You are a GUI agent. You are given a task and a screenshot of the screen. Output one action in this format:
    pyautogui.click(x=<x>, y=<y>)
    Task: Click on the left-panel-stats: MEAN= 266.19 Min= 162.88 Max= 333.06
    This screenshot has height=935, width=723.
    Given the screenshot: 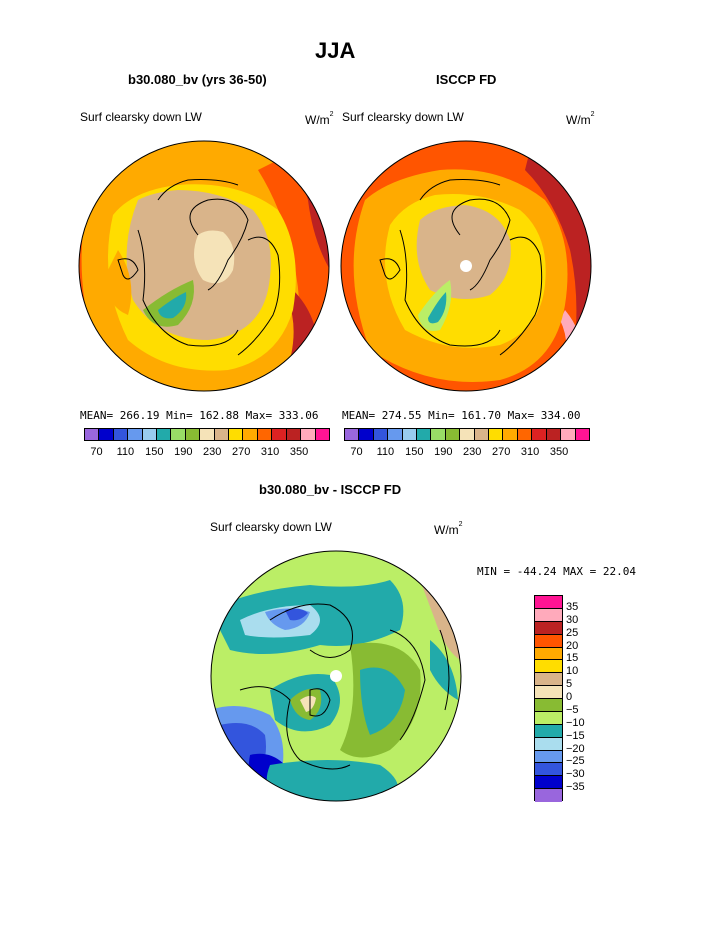 What is the action you would take?
    pyautogui.click(x=199, y=415)
    